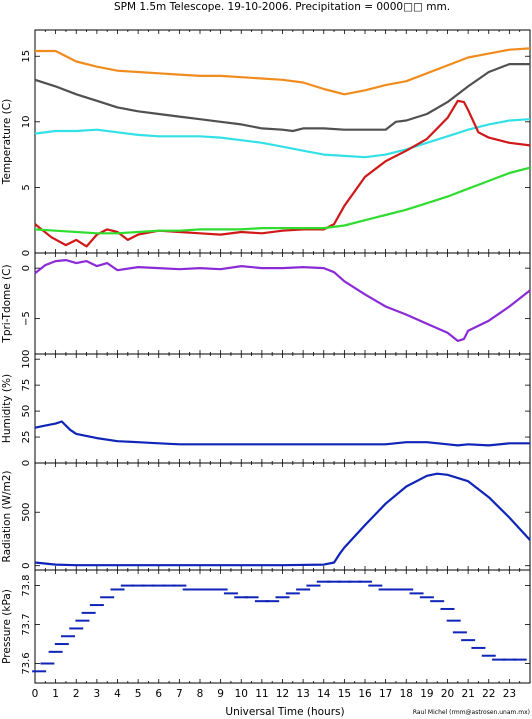 The width and height of the screenshot is (532, 719). I want to click on x-tick-label: 0, so click(35, 694).